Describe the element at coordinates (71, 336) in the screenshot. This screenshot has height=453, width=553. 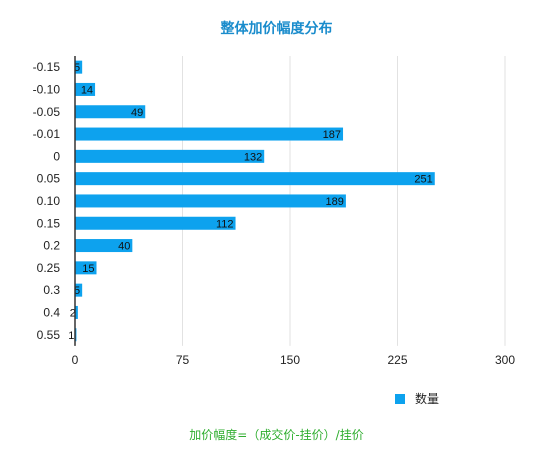
I see `data-label: 1` at that location.